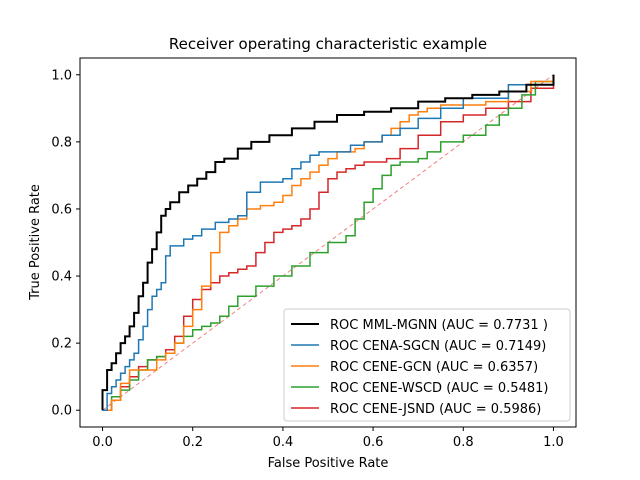 The height and width of the screenshot is (480, 640). Describe the element at coordinates (439, 325) in the screenshot. I see `legend-label-0: ROC MML-MGNN (AUC = 0.7731 )` at that location.